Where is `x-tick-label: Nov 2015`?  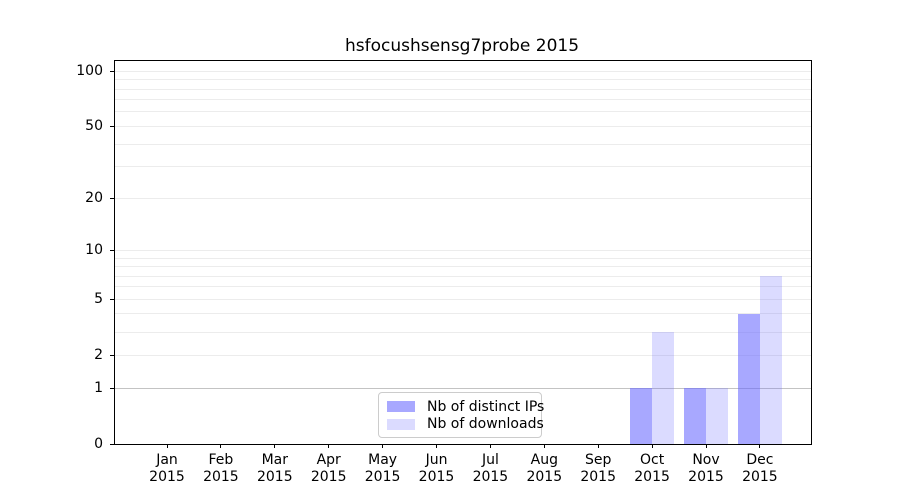
x-tick-label: Nov 2015 is located at coordinates (706, 468).